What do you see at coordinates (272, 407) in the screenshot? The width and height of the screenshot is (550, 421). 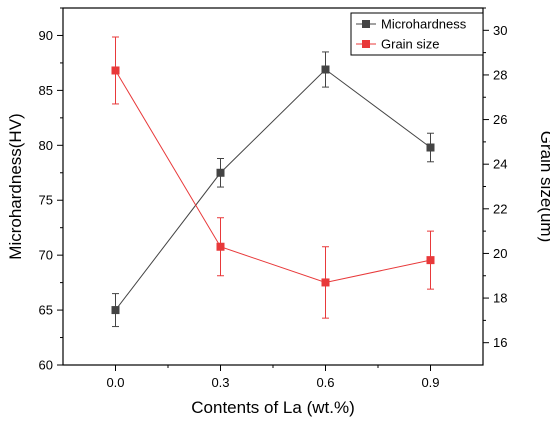 I see `x-axis-title: Contents of La (wt.%)` at bounding box center [272, 407].